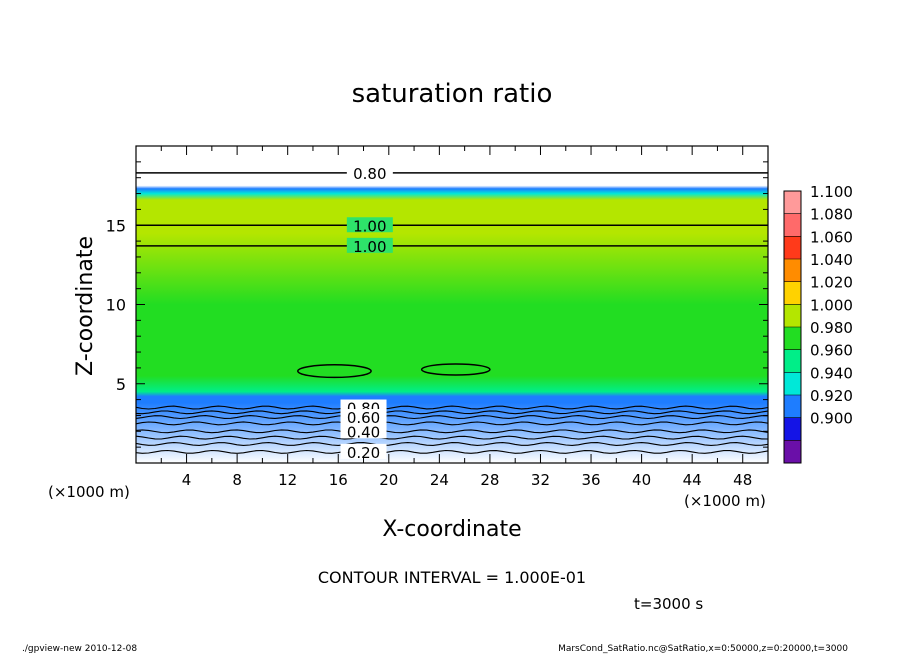  Describe the element at coordinates (121, 384) in the screenshot. I see `y-tick-label: 5` at that location.